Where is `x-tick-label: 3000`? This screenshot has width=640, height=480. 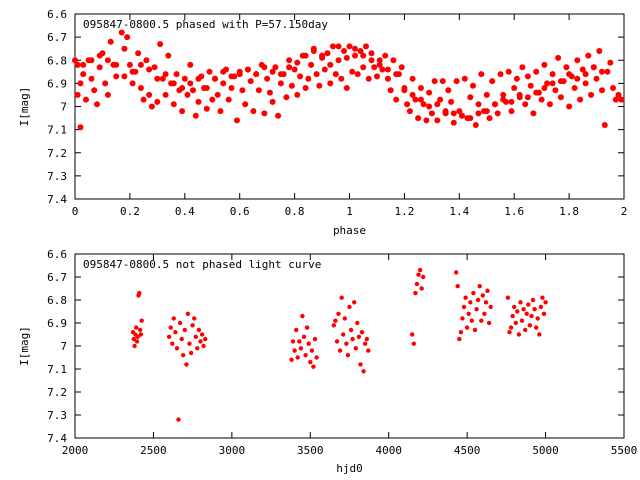 x-tick-label: 3000 is located at coordinates (232, 450).